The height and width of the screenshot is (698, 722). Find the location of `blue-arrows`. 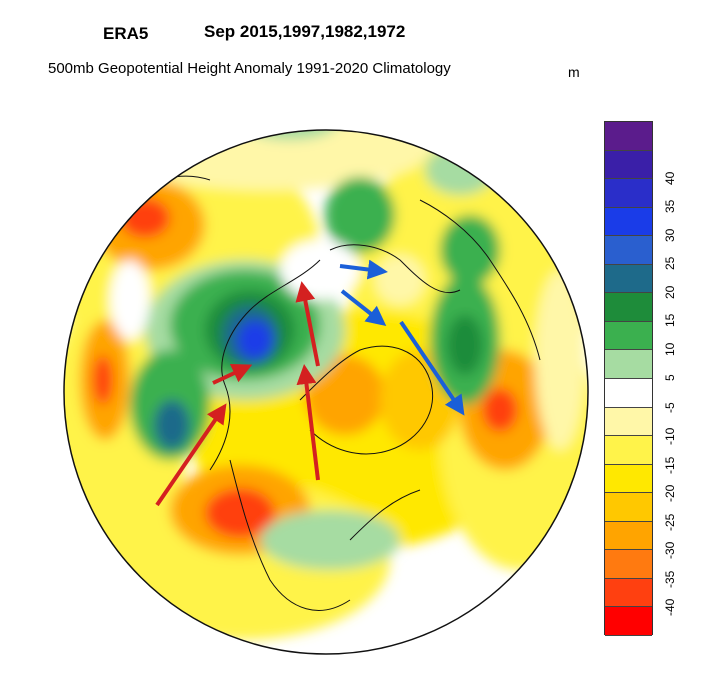

blue-arrows is located at coordinates (402, 337).